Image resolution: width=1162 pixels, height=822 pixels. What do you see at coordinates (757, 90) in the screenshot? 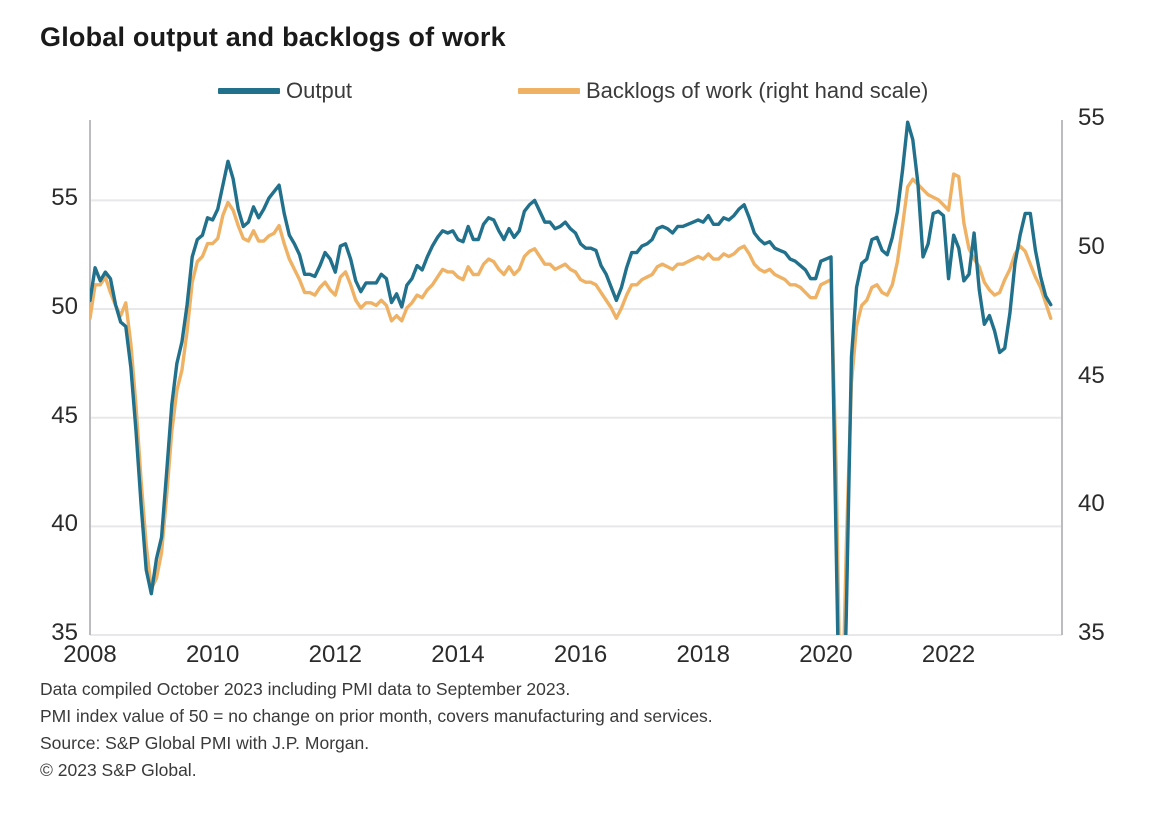
I see `legend-label-backlogs: Backlogs of work (right hand scale)` at bounding box center [757, 90].